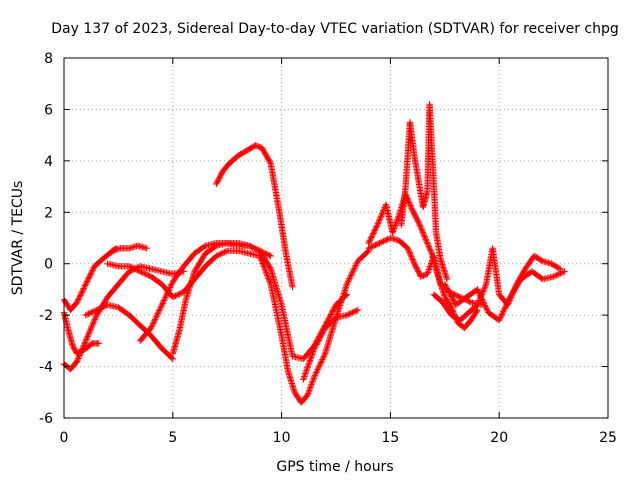 The height and width of the screenshot is (480, 640). What do you see at coordinates (499, 438) in the screenshot?
I see `x-tick-label: 20` at bounding box center [499, 438].